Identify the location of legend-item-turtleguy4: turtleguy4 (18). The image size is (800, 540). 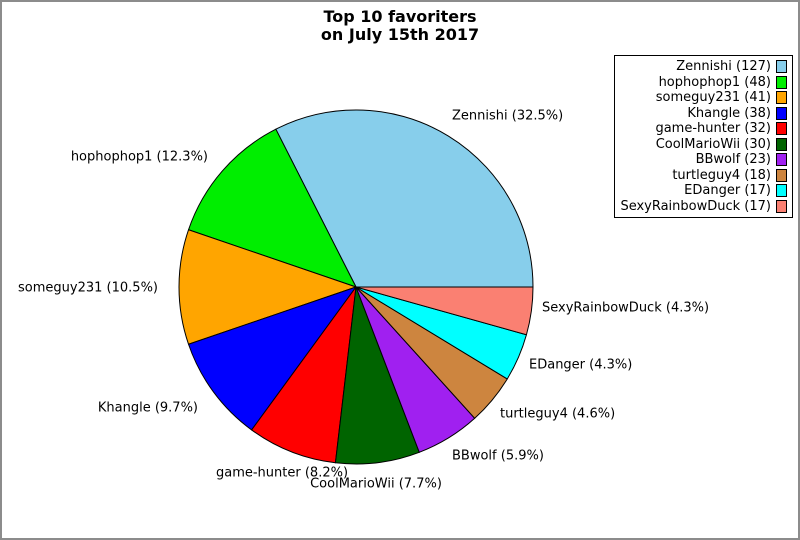
(703, 176).